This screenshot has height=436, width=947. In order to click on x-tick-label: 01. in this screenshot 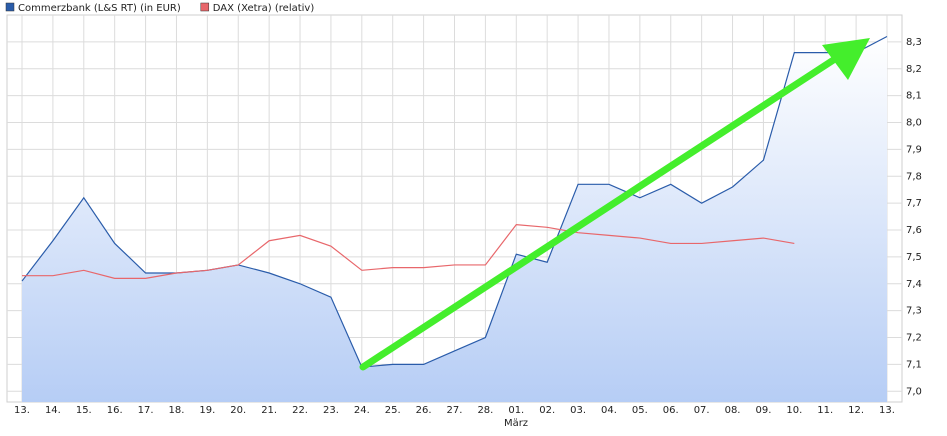, I will do `click(516, 410)`.